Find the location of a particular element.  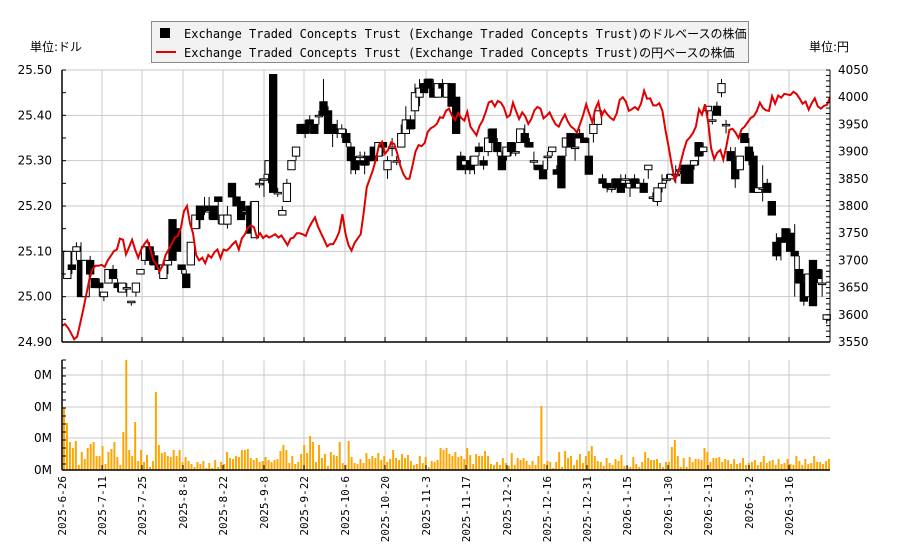

svg-text: 3600 is located at coordinates (853, 315).